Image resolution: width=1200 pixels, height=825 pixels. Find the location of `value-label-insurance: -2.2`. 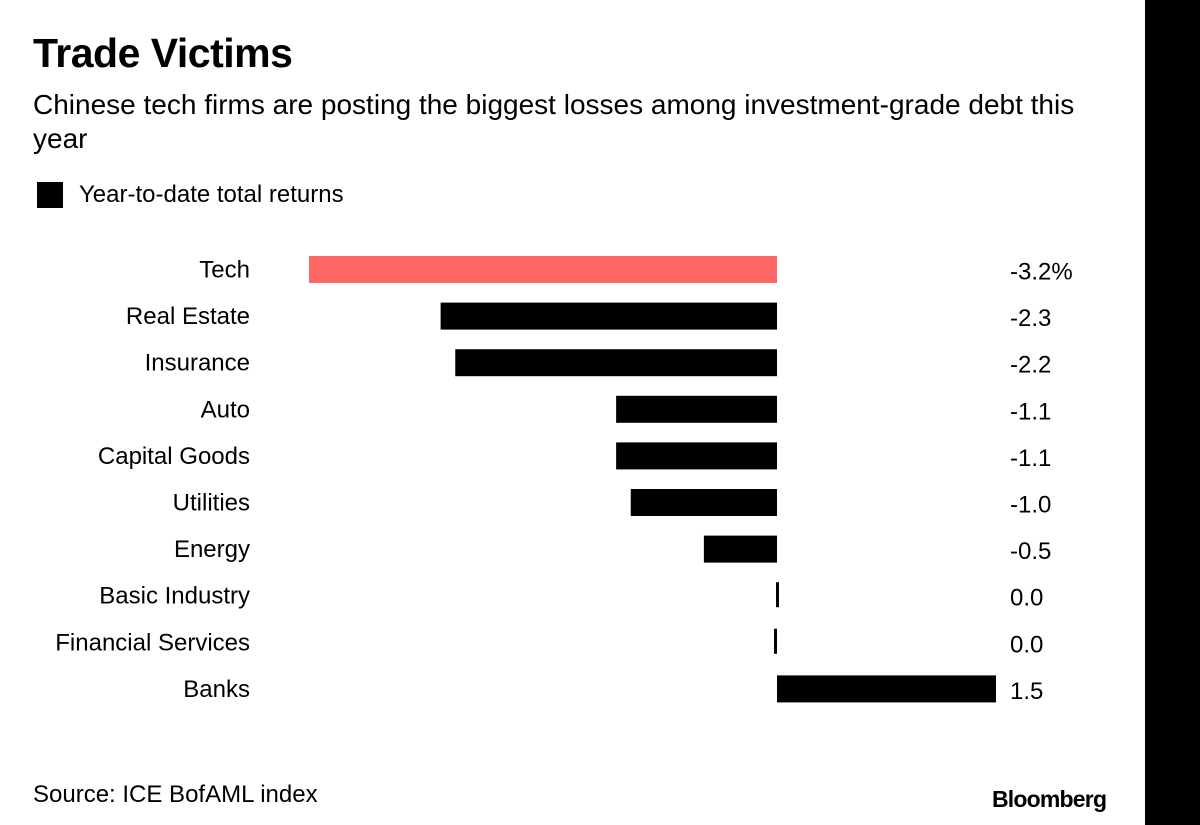

value-label-insurance: -2.2 is located at coordinates (1030, 365).